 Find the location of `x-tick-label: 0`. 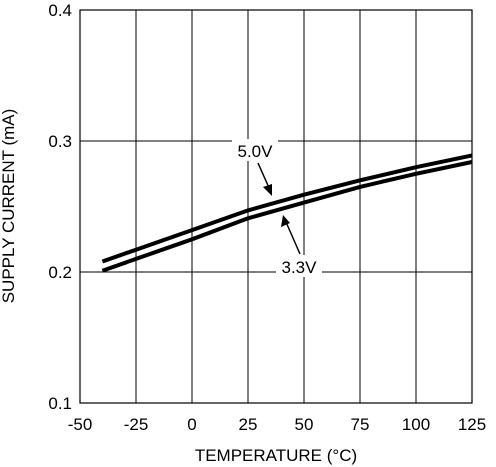

x-tick-label: 0 is located at coordinates (191, 424).